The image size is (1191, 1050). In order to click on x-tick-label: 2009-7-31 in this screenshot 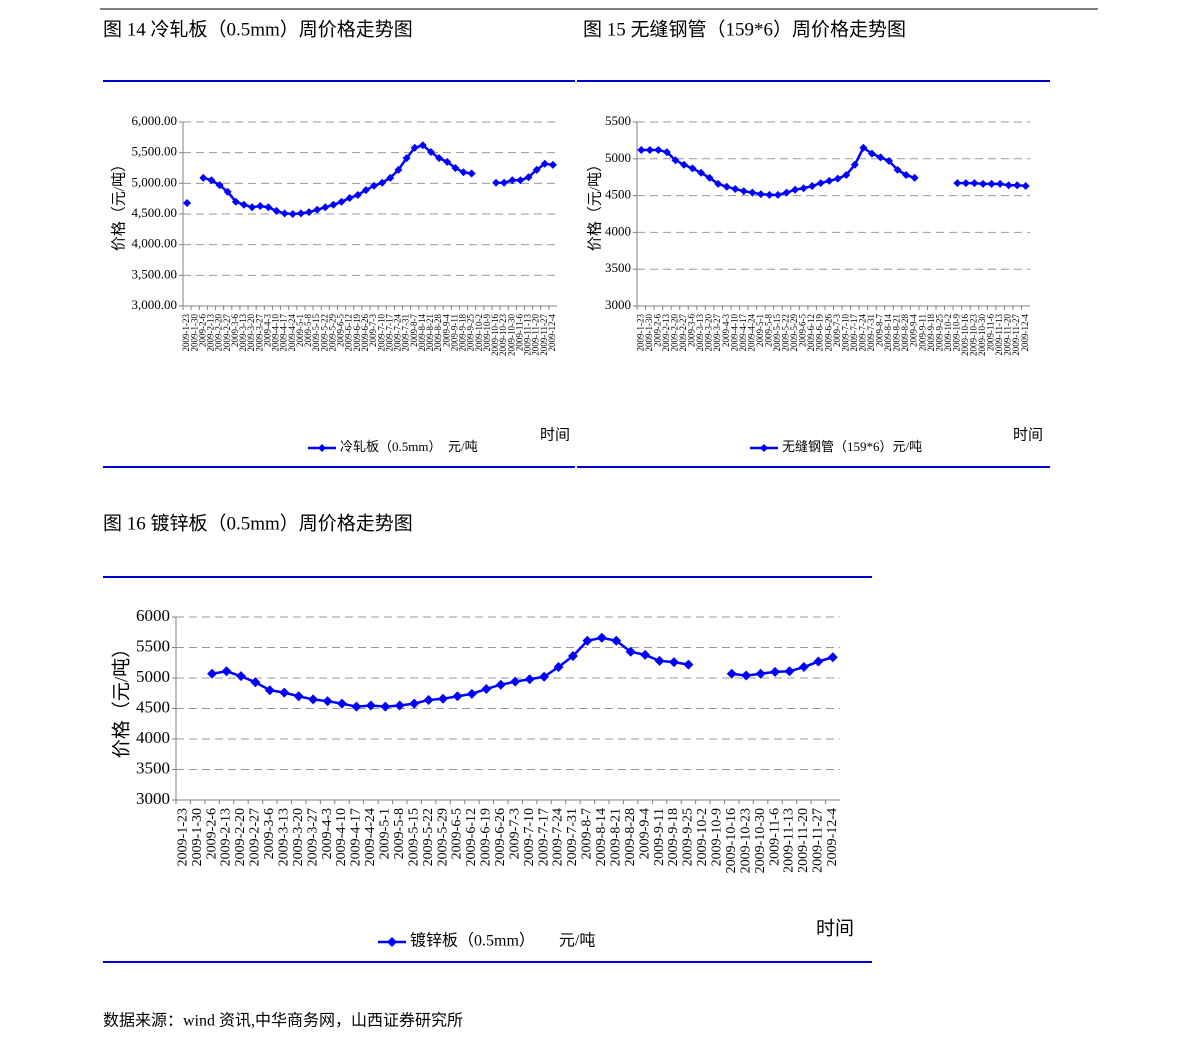, I will do `click(572, 837)`.